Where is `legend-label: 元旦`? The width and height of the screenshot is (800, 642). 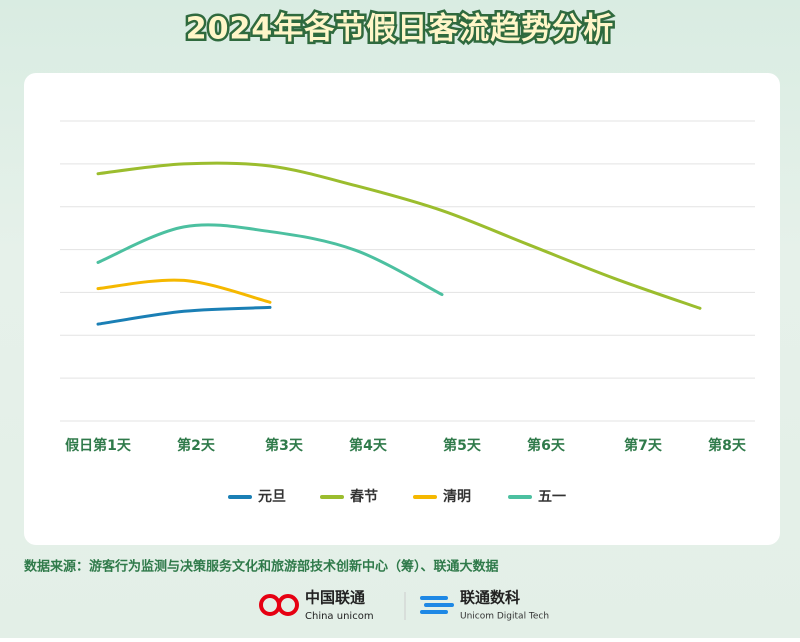 legend-label: 元旦 is located at coordinates (272, 497).